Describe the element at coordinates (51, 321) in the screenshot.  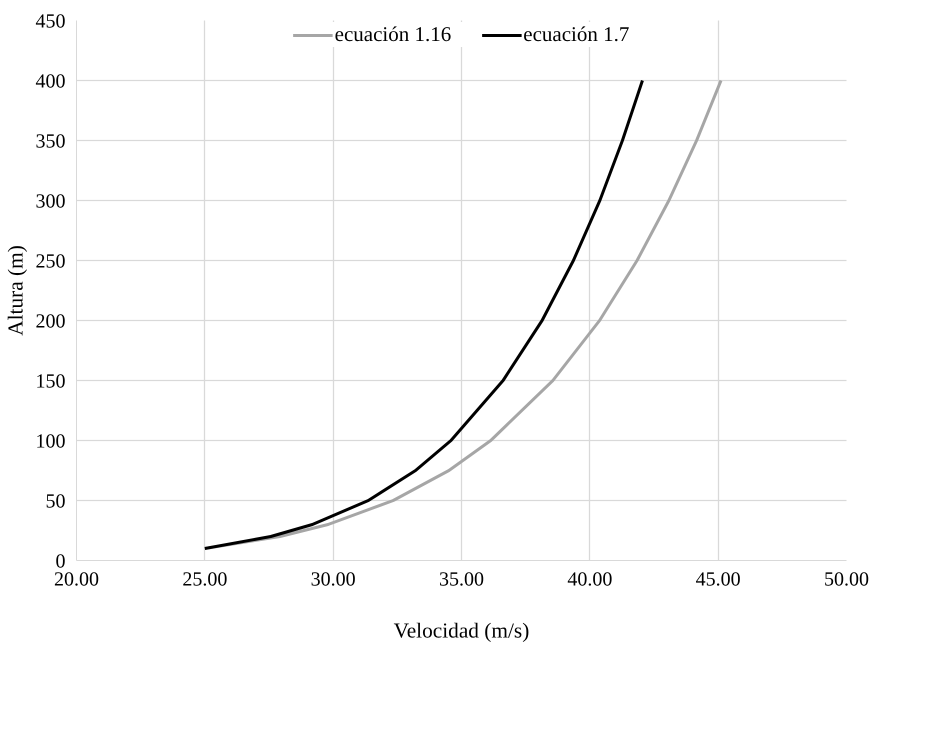
I see `y-tick-label: 200` at that location.